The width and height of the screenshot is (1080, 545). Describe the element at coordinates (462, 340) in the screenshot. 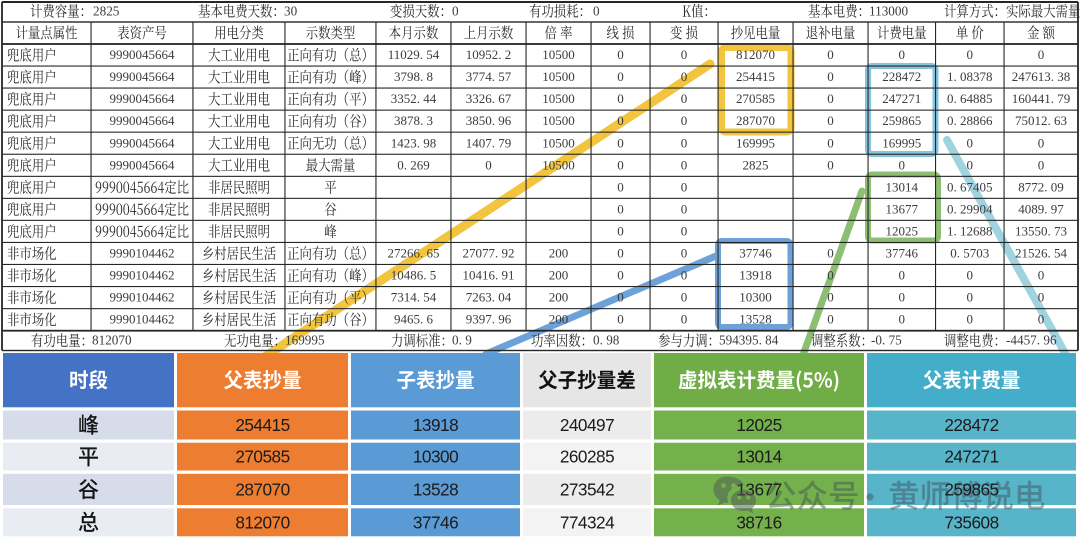

I see `svg-text: 0. 9` at that location.